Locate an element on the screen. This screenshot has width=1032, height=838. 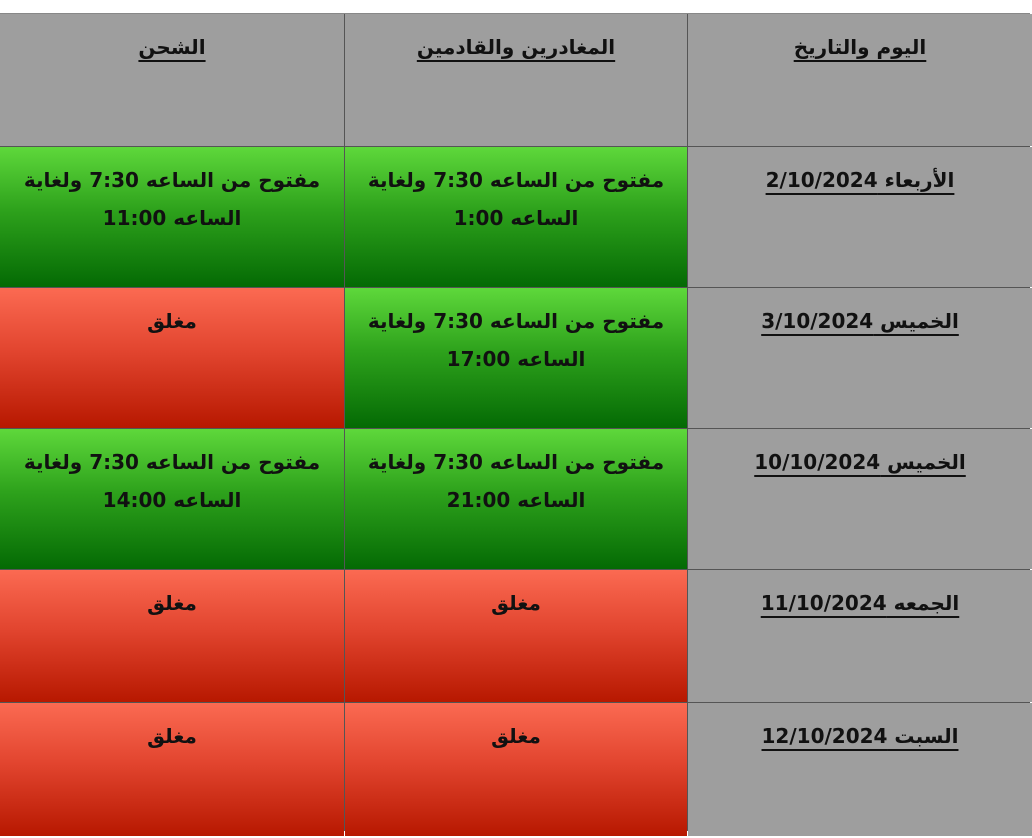
cell-travelers-open: مفتوح من الساعه 7:30 ولغاية الساعه 21:00 is located at coordinates (516, 499).